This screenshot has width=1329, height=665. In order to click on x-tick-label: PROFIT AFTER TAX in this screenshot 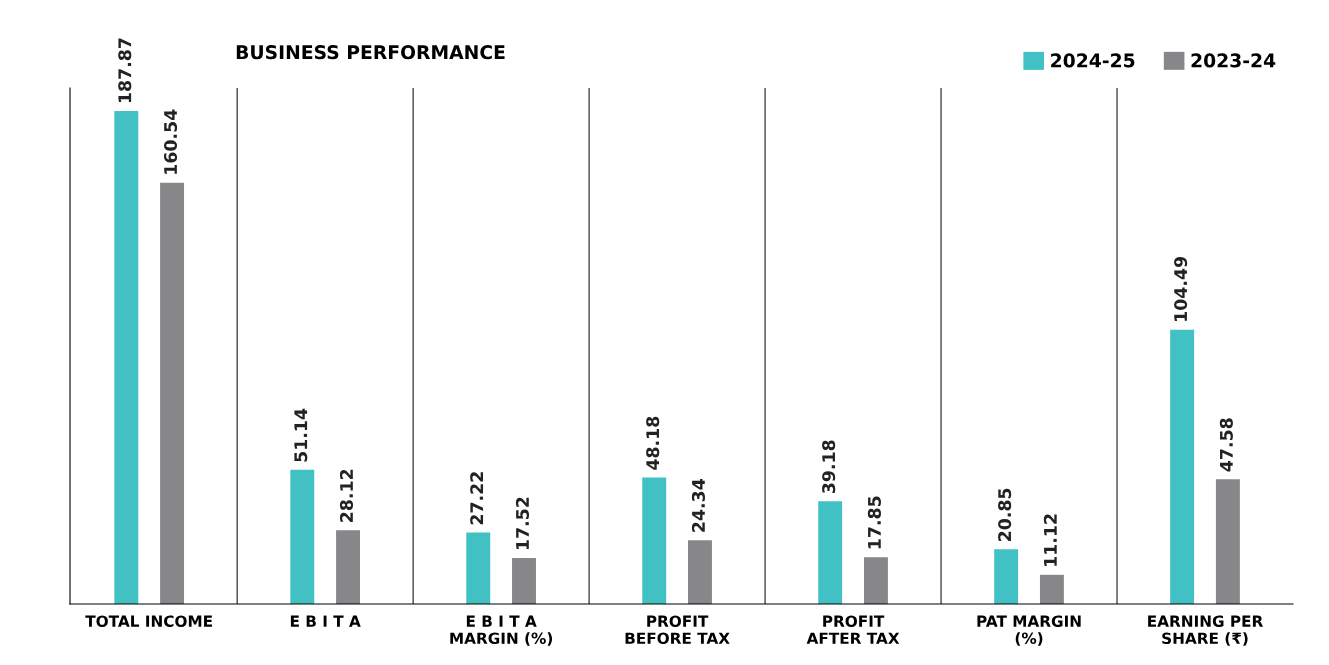, I will do `click(853, 629)`.